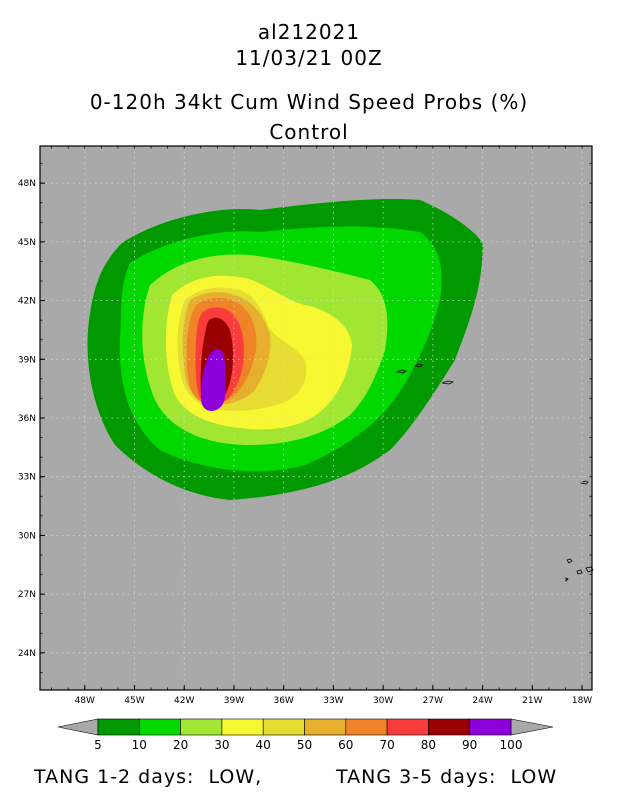  What do you see at coordinates (263, 745) in the screenshot?
I see `colorbar-level-label: 40` at bounding box center [263, 745].